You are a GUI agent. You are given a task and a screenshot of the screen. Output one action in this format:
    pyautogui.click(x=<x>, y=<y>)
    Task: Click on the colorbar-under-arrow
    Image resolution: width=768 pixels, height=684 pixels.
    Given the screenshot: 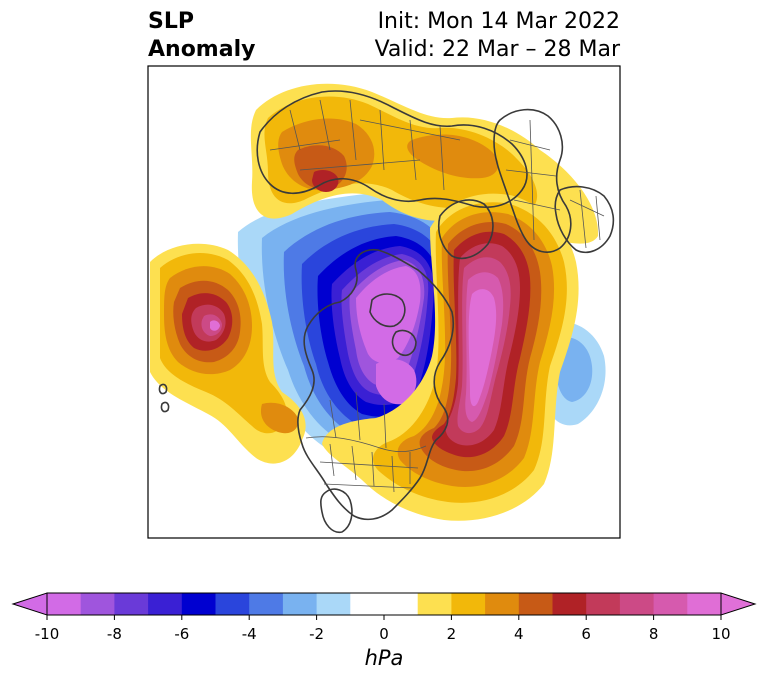 What is the action you would take?
    pyautogui.click(x=29, y=604)
    